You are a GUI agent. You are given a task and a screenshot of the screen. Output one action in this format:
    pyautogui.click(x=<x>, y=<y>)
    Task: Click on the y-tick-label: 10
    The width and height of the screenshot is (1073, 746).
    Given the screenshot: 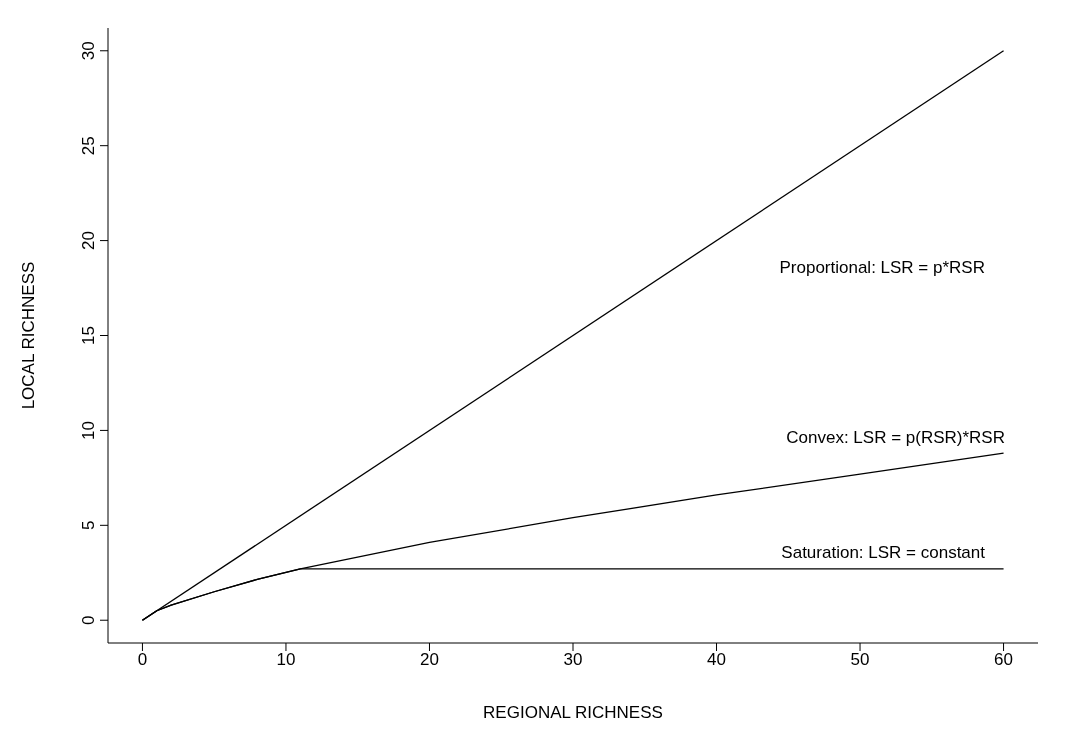 What is the action you would take?
    pyautogui.click(x=88, y=430)
    